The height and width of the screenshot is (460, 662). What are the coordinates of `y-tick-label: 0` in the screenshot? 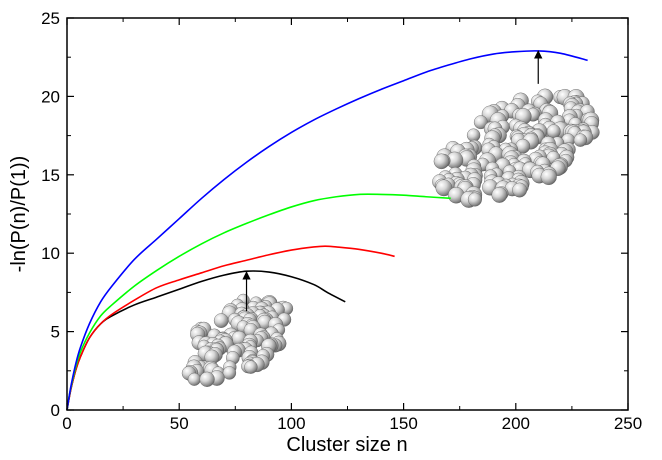 It's located at (55, 410).